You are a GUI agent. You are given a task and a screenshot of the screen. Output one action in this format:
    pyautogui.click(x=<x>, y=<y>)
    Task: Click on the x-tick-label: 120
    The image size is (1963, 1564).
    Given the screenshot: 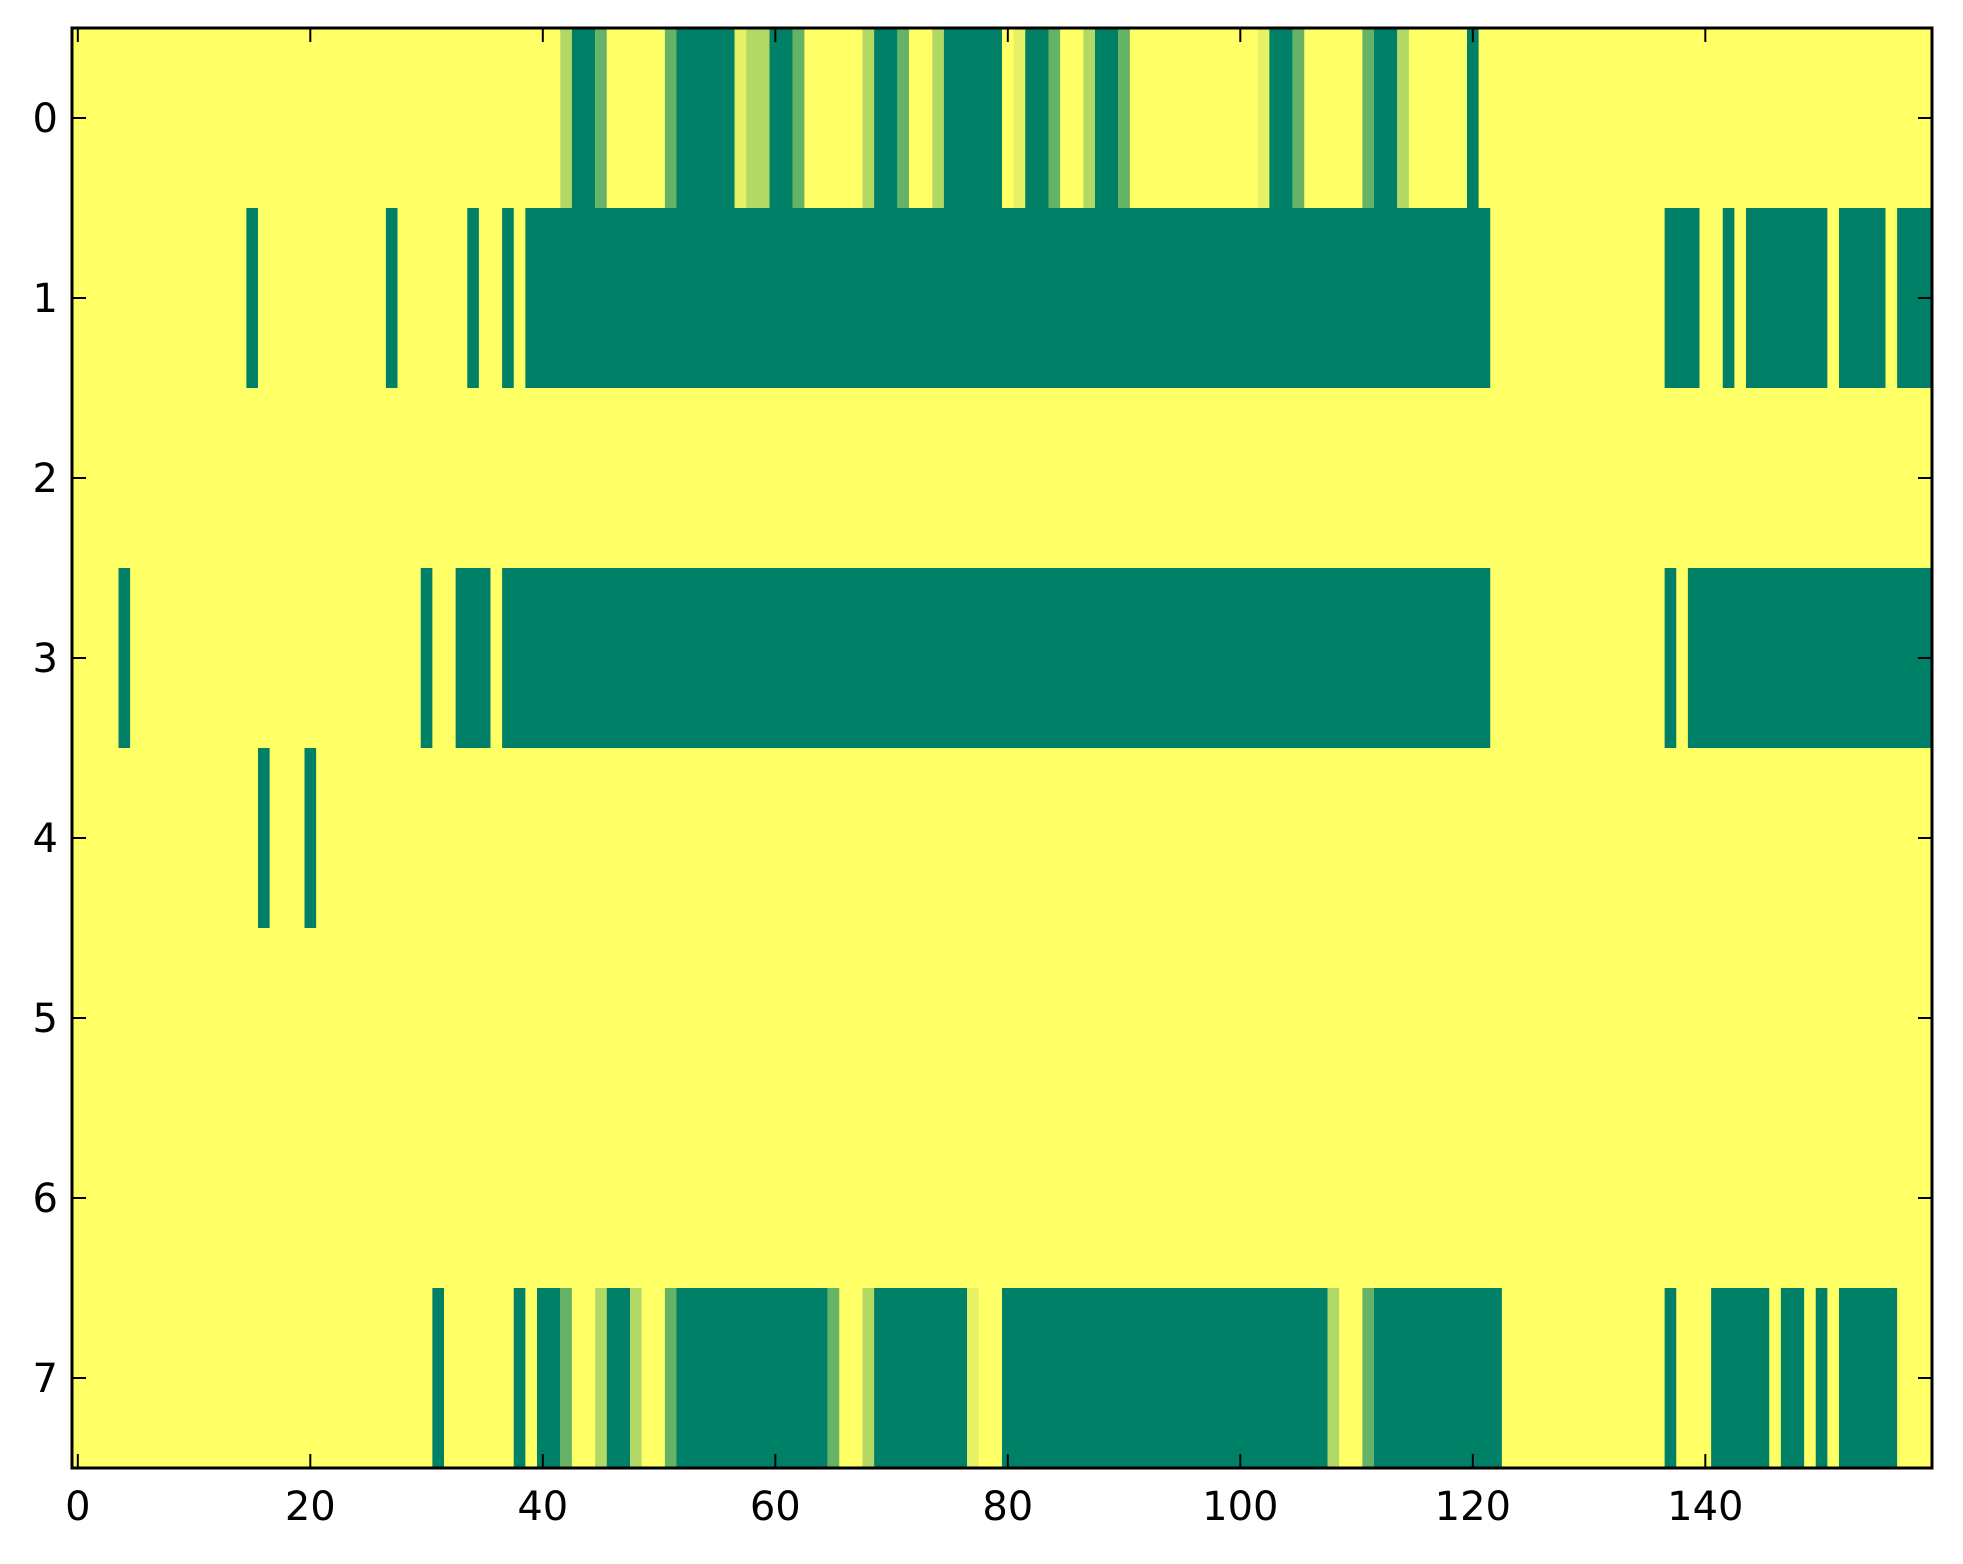 What is the action you would take?
    pyautogui.click(x=1473, y=1507)
    